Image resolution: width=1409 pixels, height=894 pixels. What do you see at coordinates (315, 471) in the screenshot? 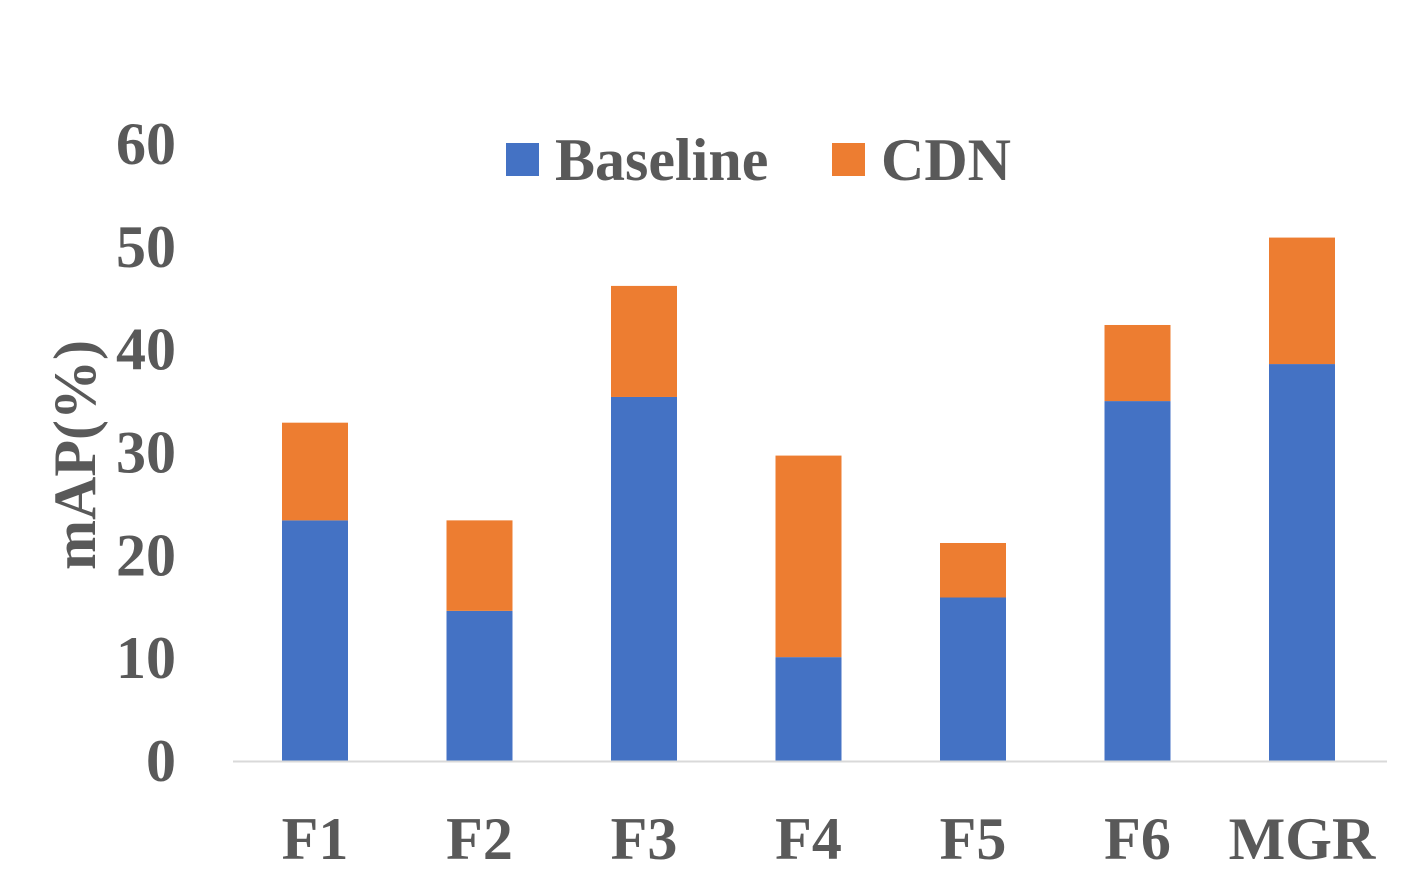
I see `bar-cdn-f1` at bounding box center [315, 471].